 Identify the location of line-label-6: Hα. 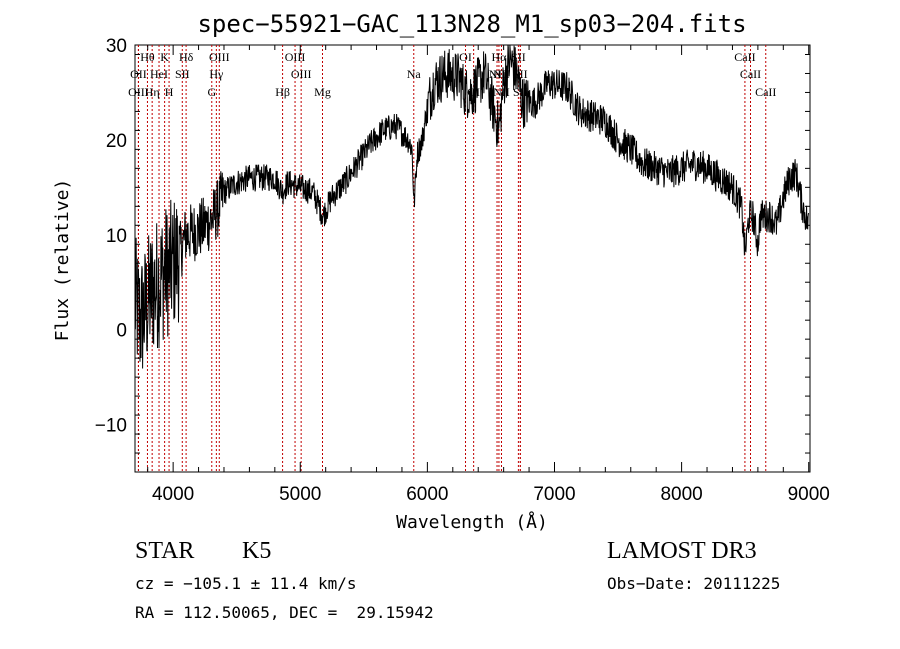
(499, 57).